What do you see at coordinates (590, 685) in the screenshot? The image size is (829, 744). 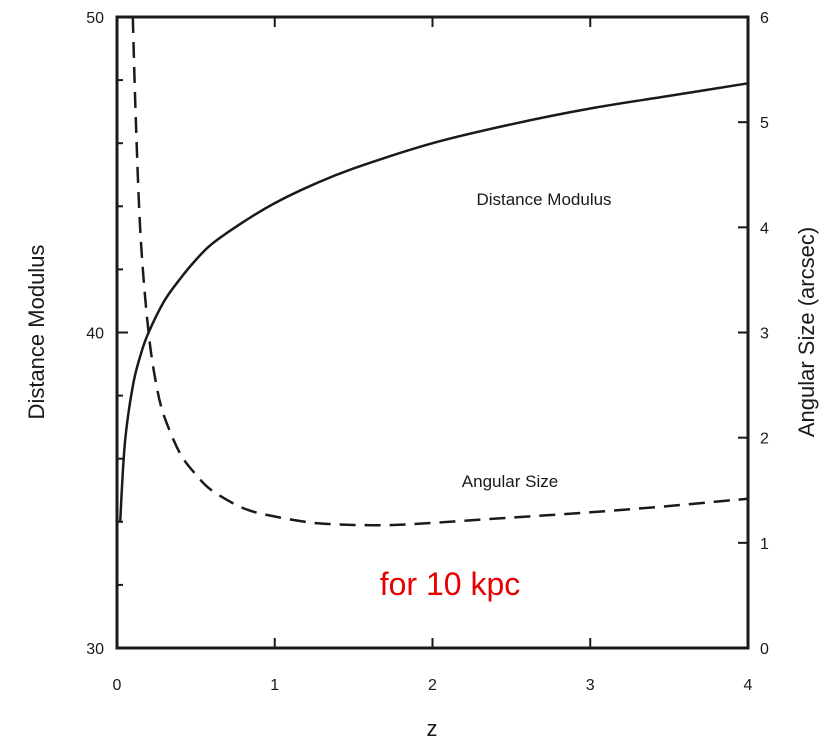 I see `x-tick-label: 3` at bounding box center [590, 685].